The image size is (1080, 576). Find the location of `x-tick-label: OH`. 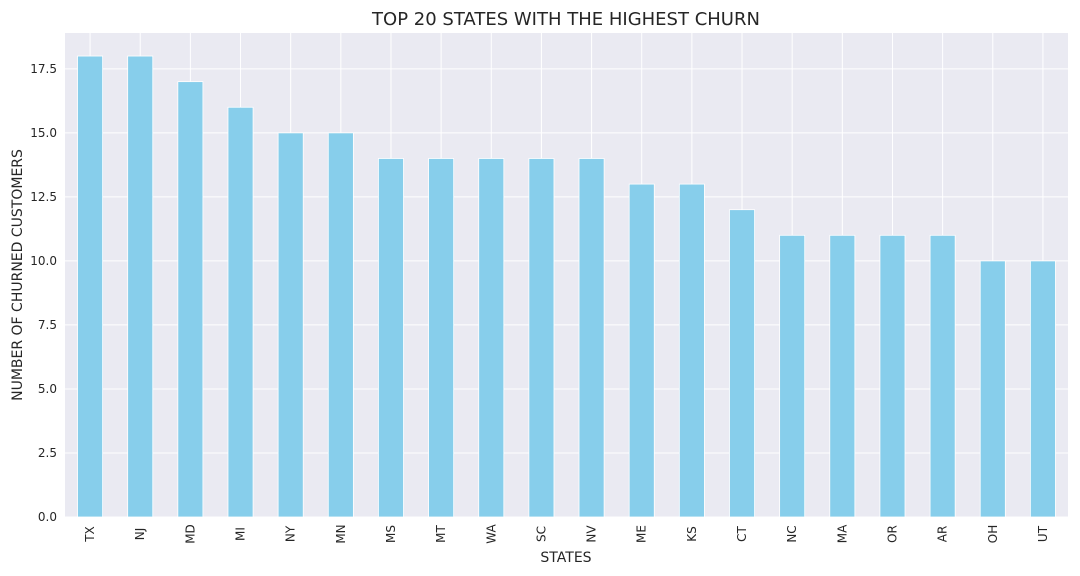

x-tick-label: OH is located at coordinates (993, 534).